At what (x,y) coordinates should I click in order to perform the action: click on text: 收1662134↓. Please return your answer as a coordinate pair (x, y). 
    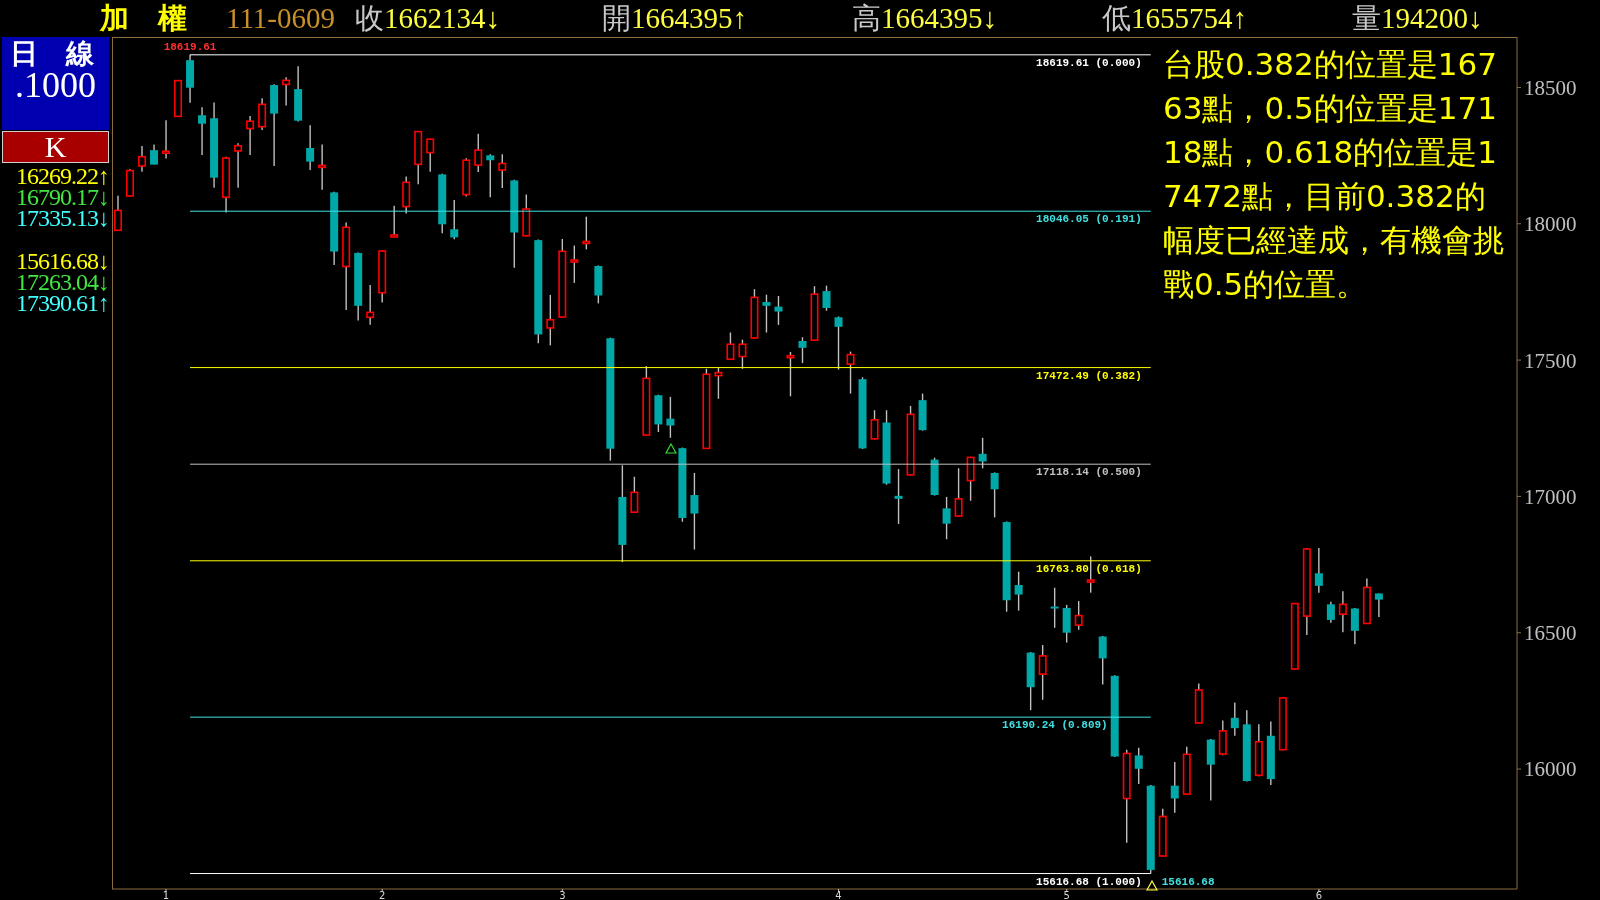
    Looking at the image, I should click on (427, 18).